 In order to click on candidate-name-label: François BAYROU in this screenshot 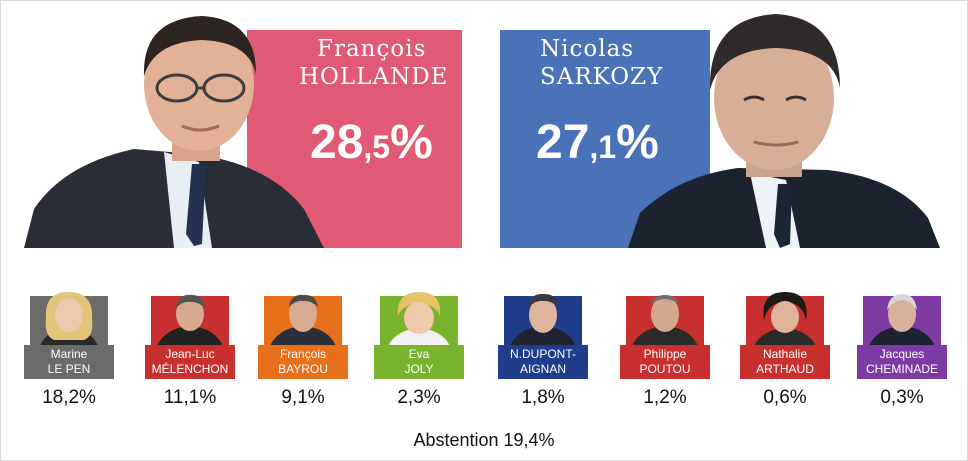, I will do `click(303, 362)`.